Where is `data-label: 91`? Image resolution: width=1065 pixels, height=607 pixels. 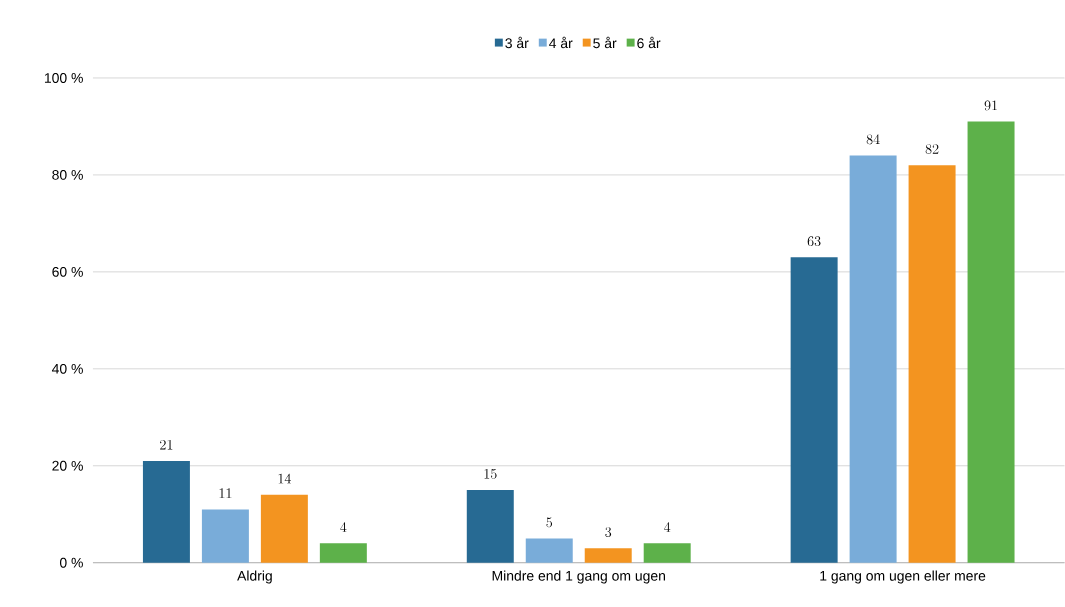
data-label: 91 is located at coordinates (990, 105).